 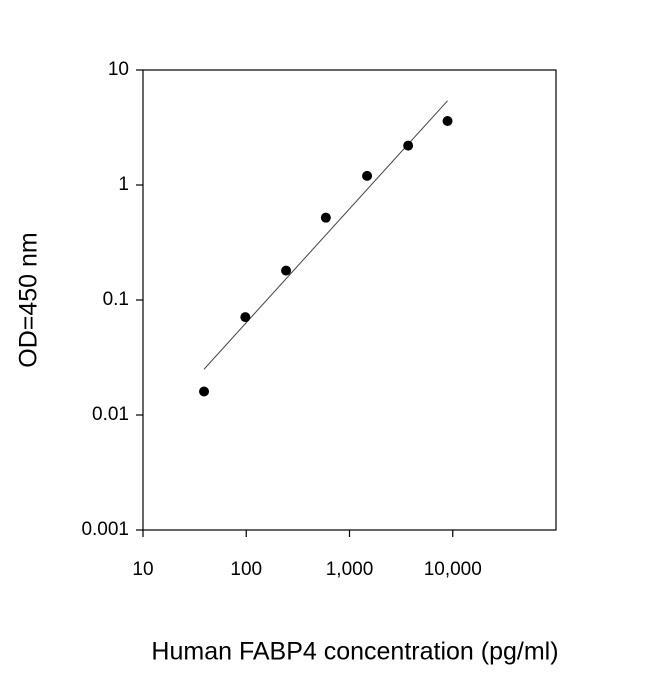 I want to click on y-tick-label: 0.001, so click(x=105, y=529).